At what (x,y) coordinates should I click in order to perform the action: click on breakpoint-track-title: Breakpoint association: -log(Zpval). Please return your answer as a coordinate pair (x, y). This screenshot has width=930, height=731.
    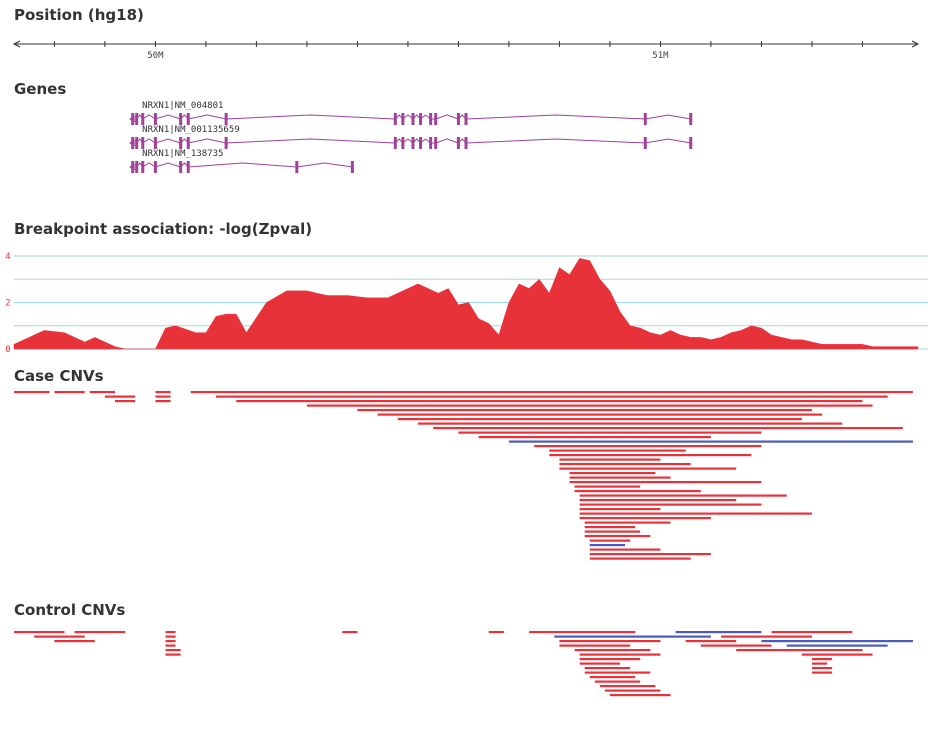
    Looking at the image, I should click on (163, 229).